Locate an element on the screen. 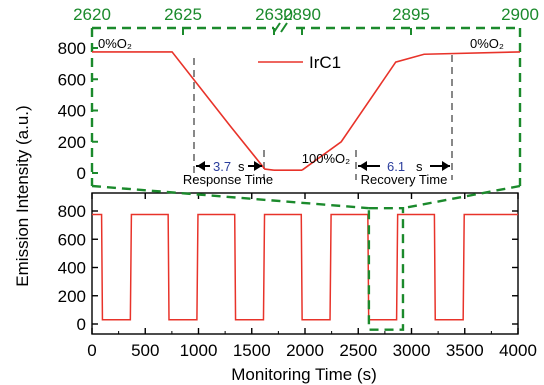 The width and height of the screenshot is (544, 385). main-x-tick-label: 3500 is located at coordinates (465, 350).